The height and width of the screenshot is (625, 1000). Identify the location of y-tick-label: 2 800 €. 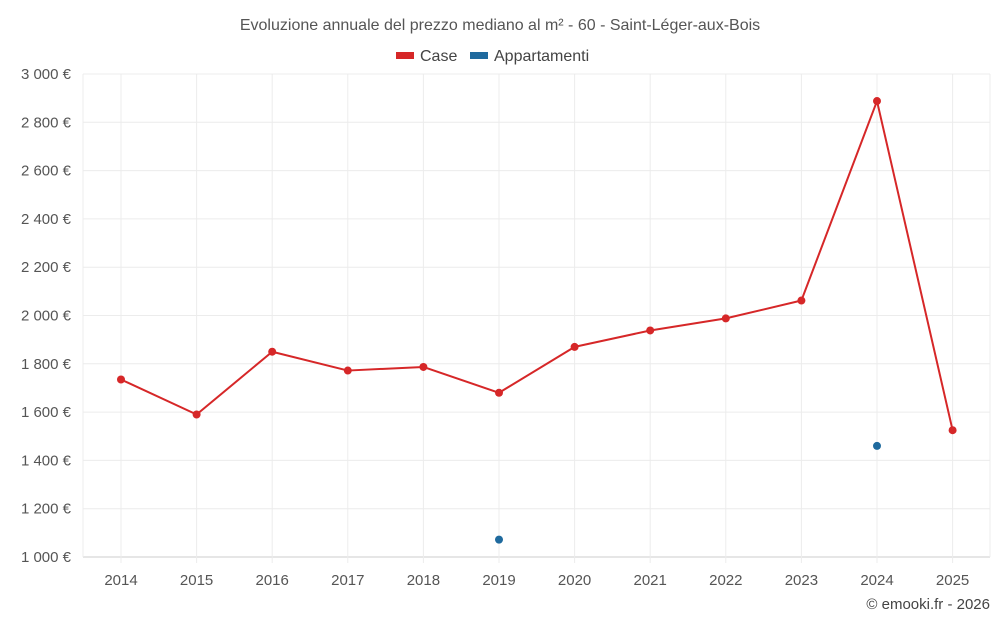
(46, 122).